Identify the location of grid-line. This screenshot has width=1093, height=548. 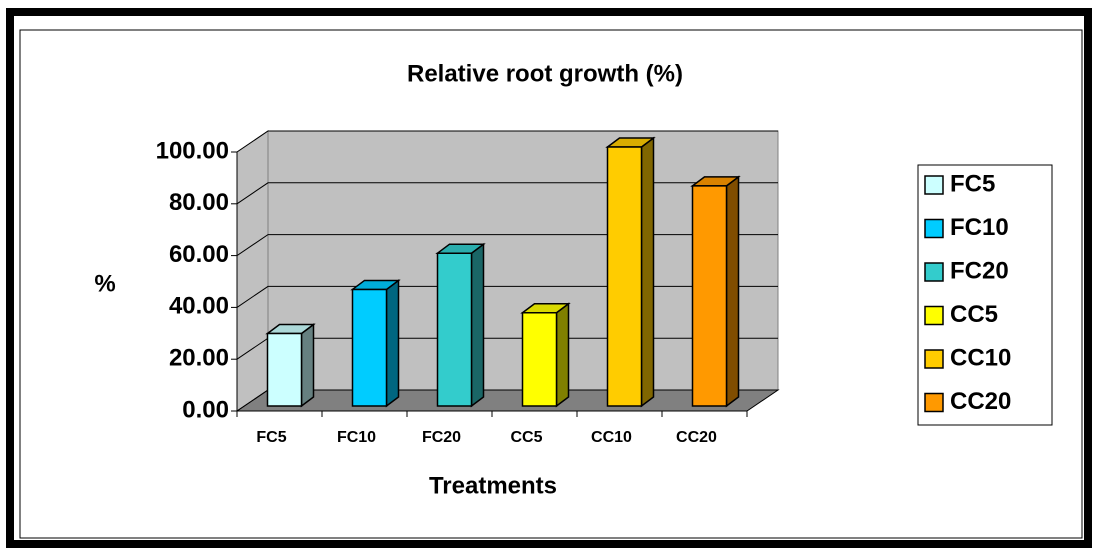
(507, 141).